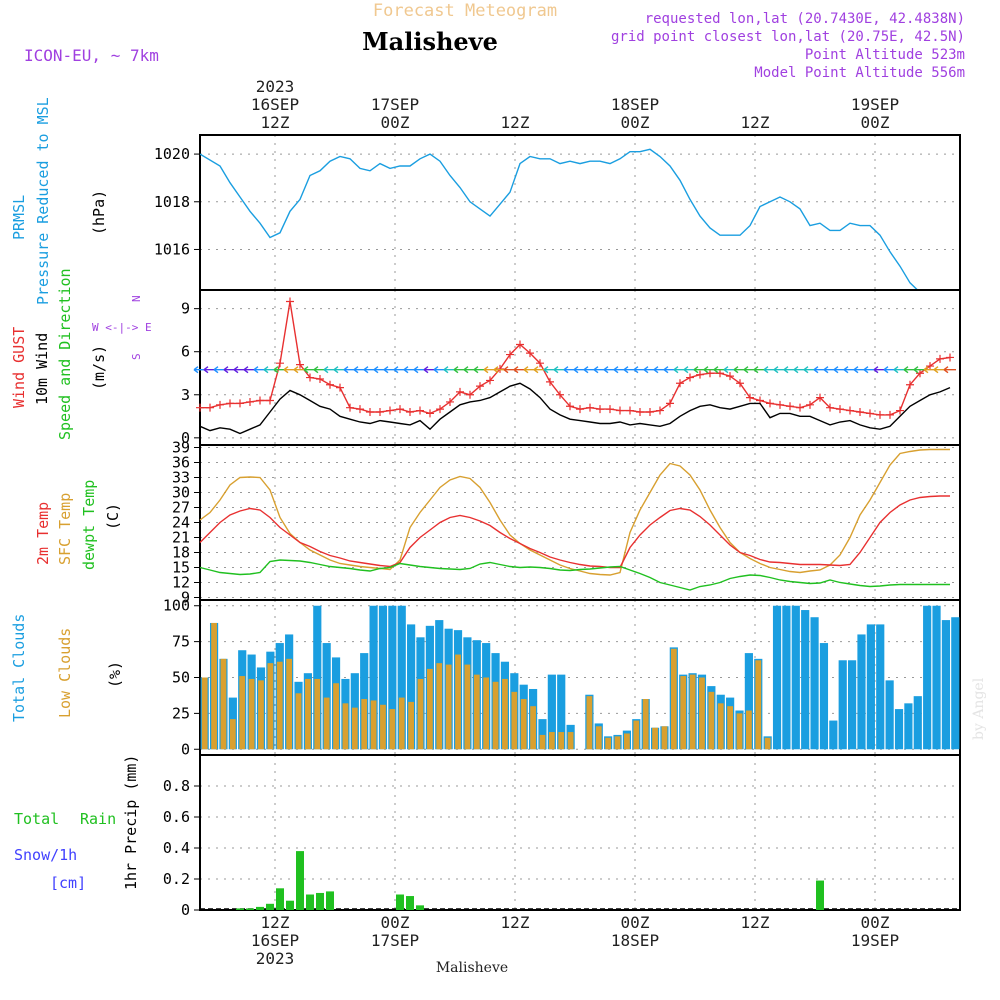 Image resolution: width=1000 pixels, height=1000 pixels. What do you see at coordinates (575, 408) in the screenshot?
I see `wind10m-series` at bounding box center [575, 408].